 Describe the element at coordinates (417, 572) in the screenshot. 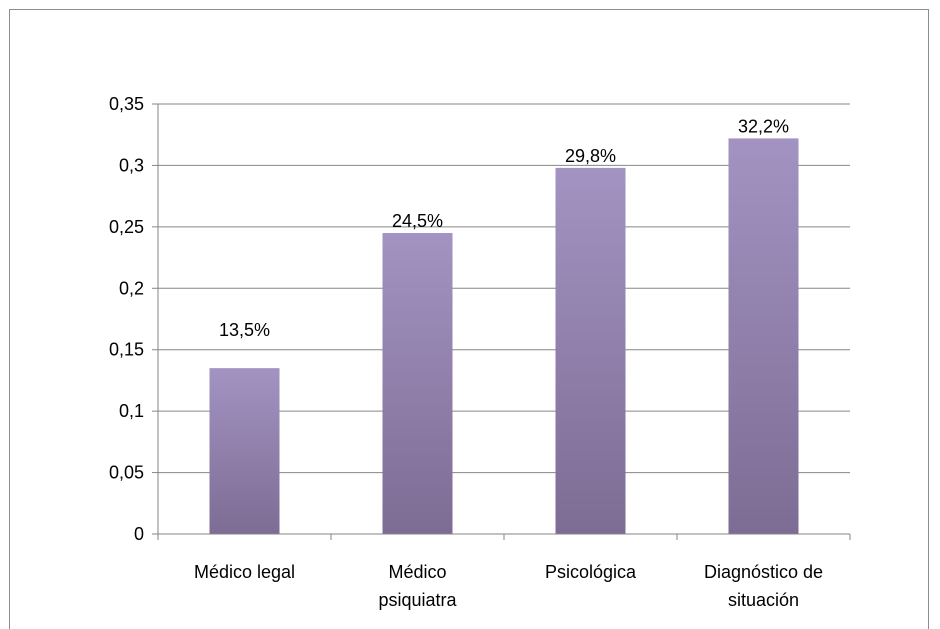

I see `category-label: Médico` at that location.